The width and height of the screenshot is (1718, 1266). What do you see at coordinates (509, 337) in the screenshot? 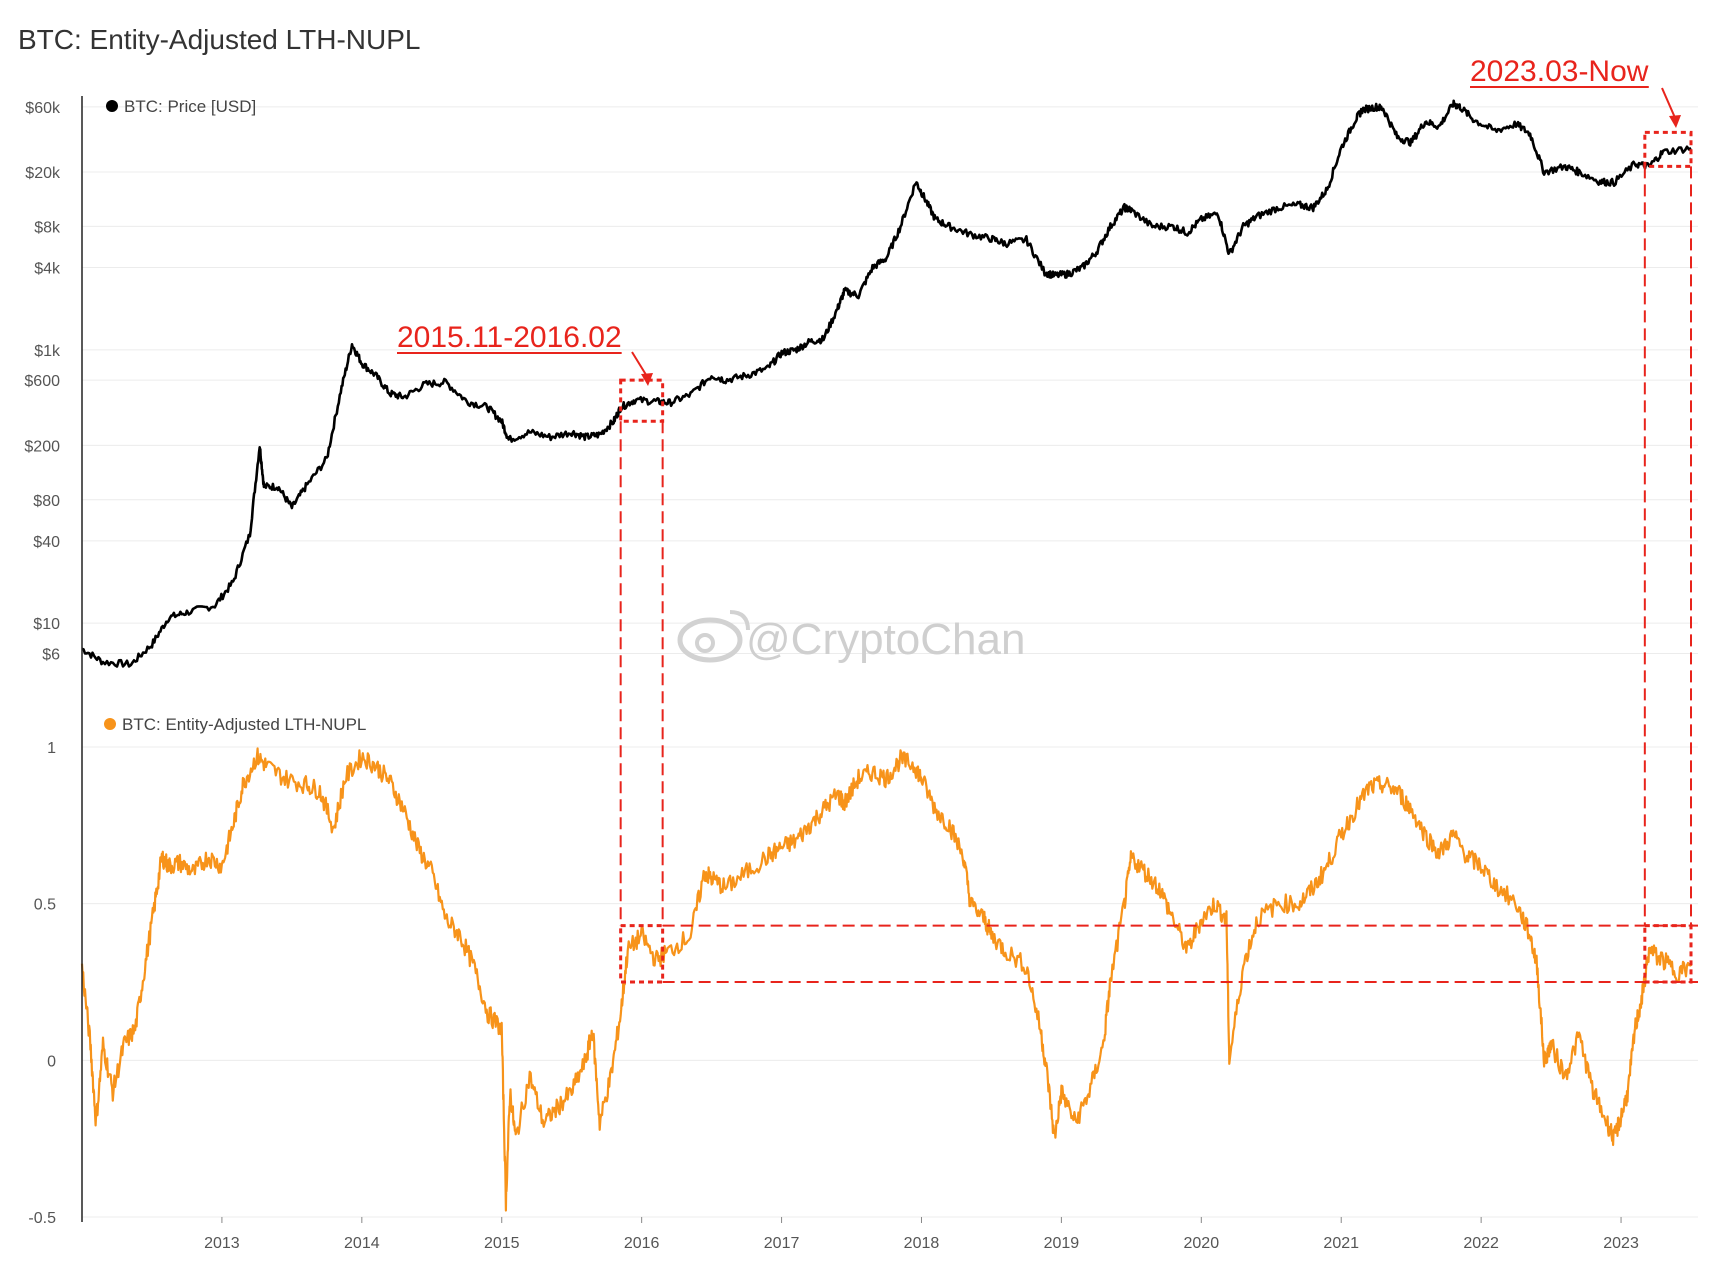
I see `annotation-label: 2015.11-2016.02` at bounding box center [509, 337].